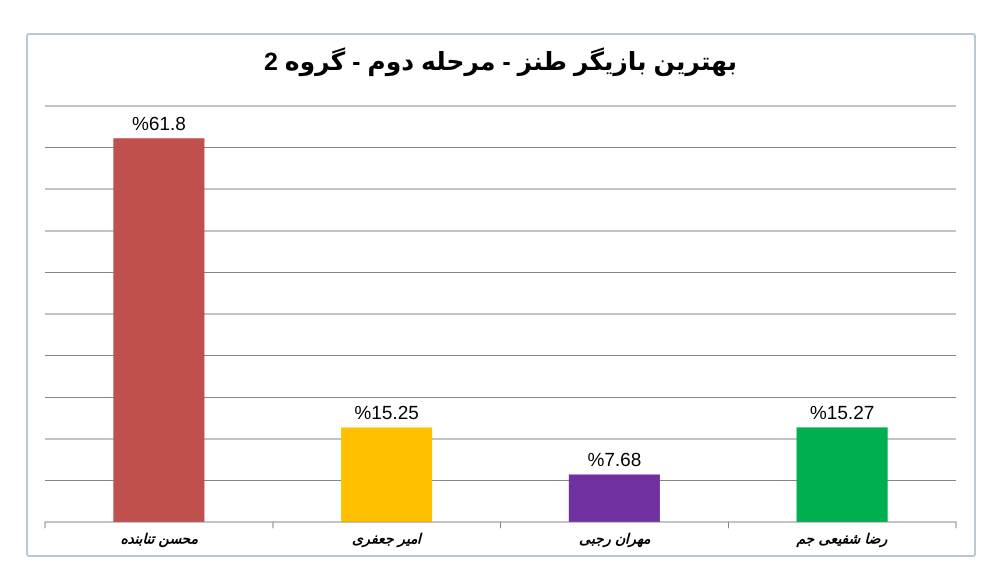  What do you see at coordinates (842, 413) in the screenshot?
I see `data-label: %15.27` at bounding box center [842, 413].